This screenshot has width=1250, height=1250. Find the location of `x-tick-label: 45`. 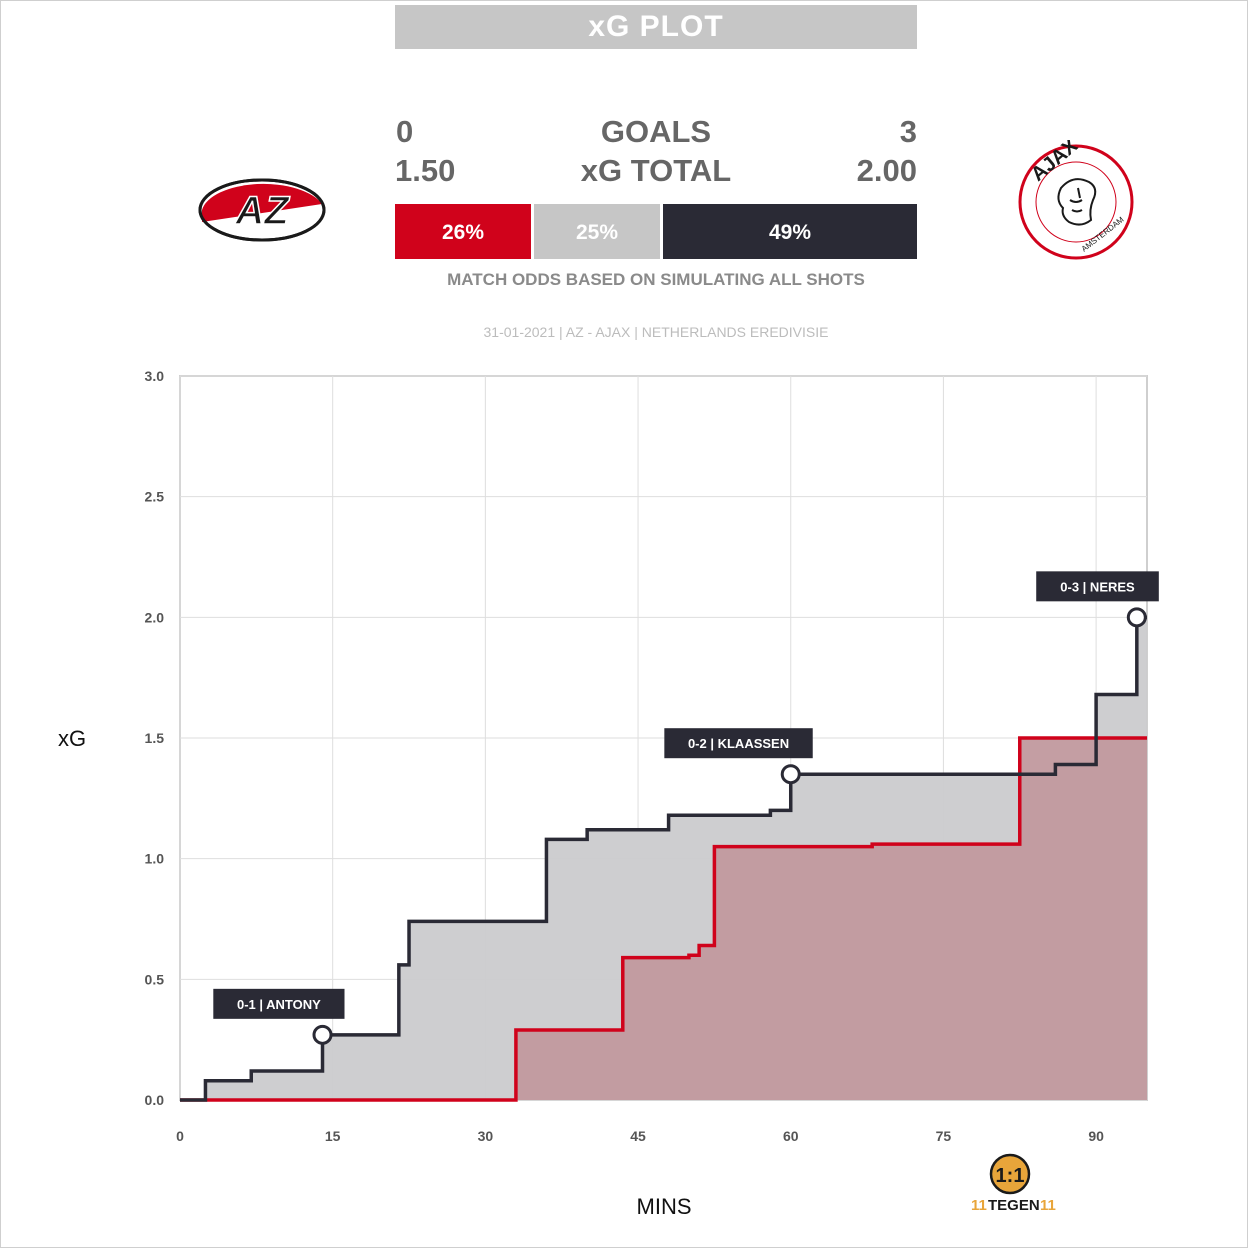

x-tick-label: 45 is located at coordinates (638, 1136).